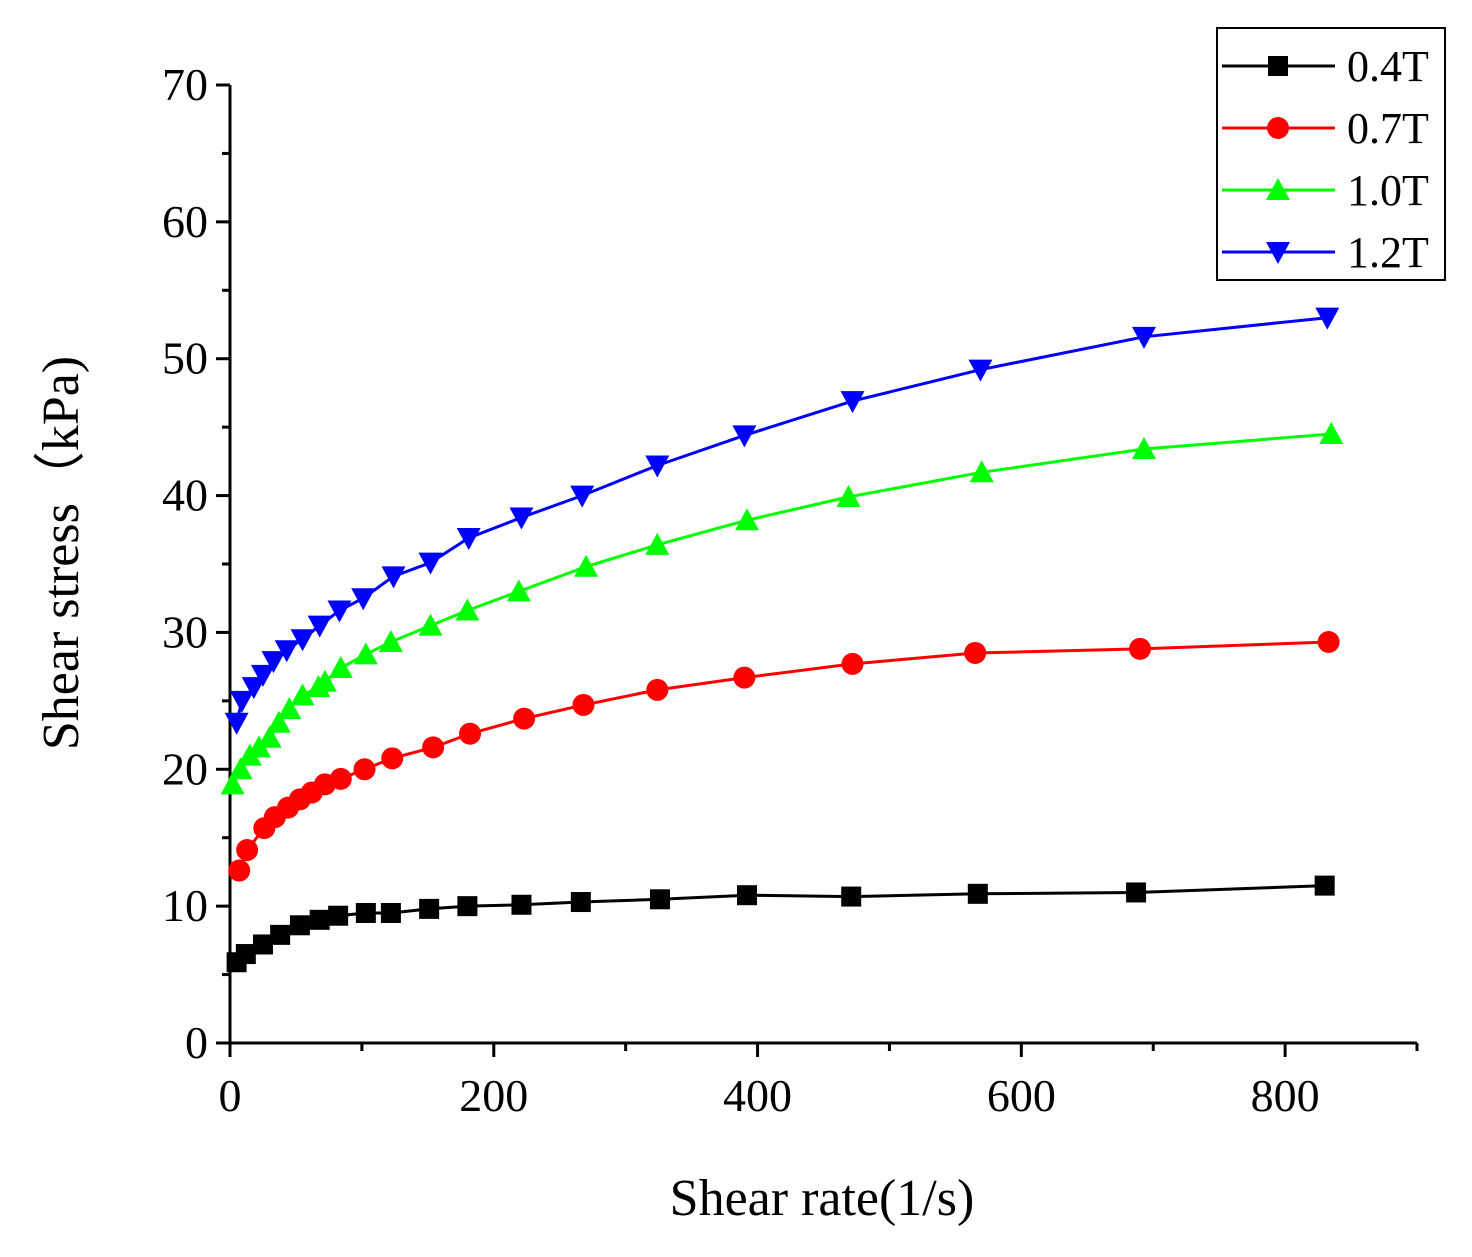 Image resolution: width=1472 pixels, height=1257 pixels. Describe the element at coordinates (1388, 190) in the screenshot. I see `legend-label: 1.0T` at that location.